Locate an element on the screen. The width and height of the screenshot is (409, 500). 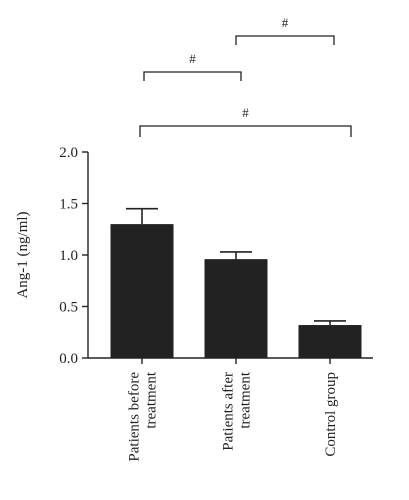
y-axis-label: Ang-1 (ng/ml) is located at coordinates (23, 254).